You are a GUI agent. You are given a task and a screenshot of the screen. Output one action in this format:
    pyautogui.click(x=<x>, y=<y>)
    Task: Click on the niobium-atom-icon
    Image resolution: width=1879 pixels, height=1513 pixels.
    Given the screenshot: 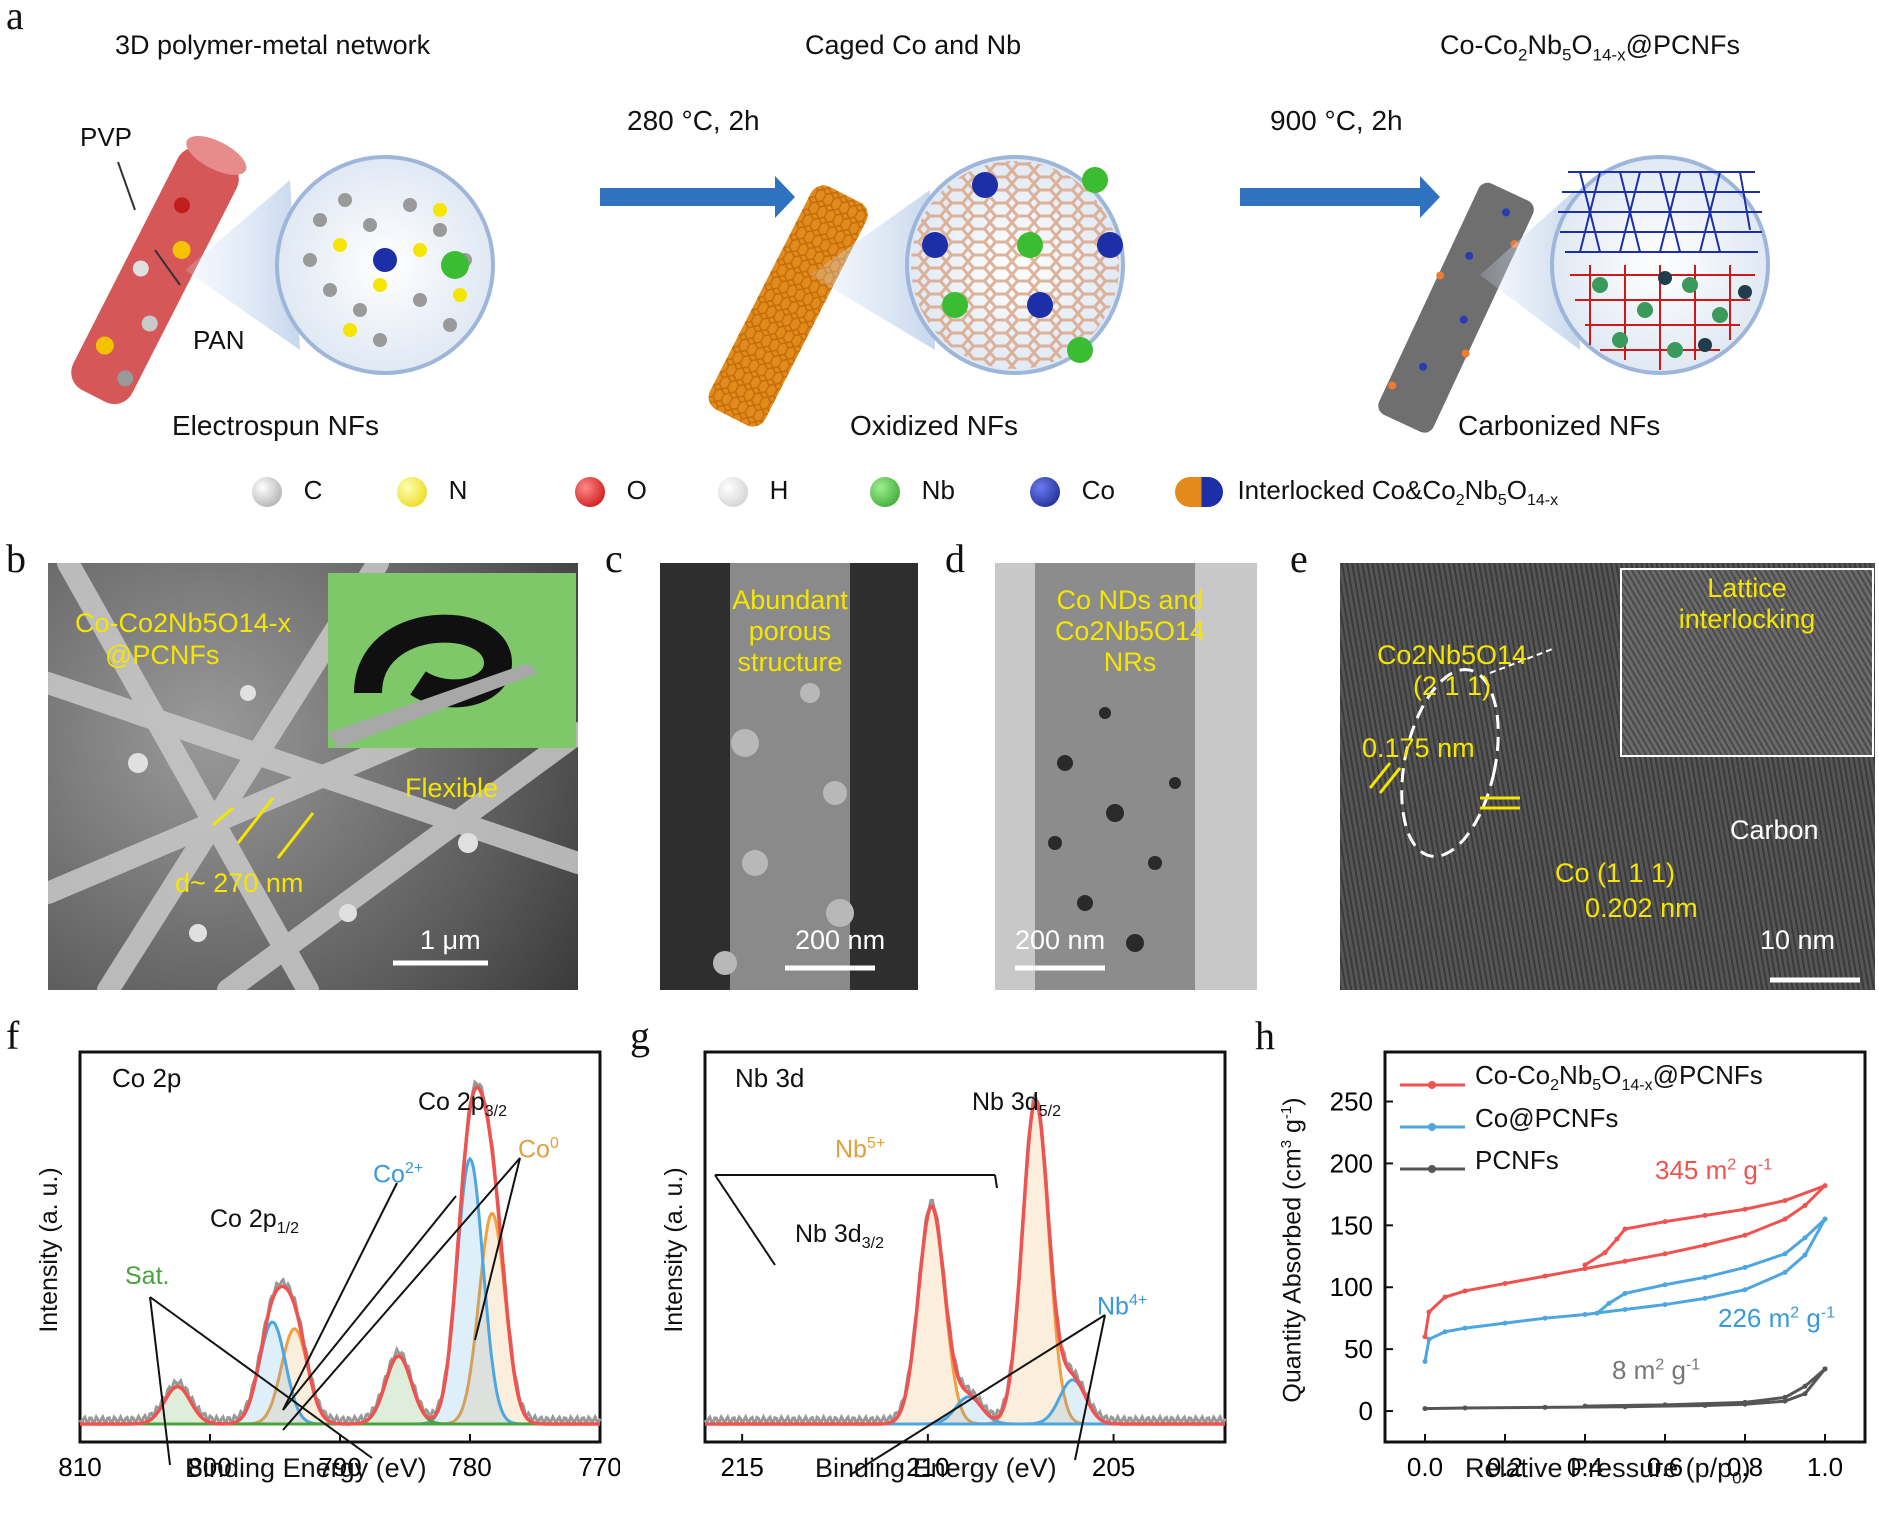 What is the action you would take?
    pyautogui.click(x=885, y=492)
    